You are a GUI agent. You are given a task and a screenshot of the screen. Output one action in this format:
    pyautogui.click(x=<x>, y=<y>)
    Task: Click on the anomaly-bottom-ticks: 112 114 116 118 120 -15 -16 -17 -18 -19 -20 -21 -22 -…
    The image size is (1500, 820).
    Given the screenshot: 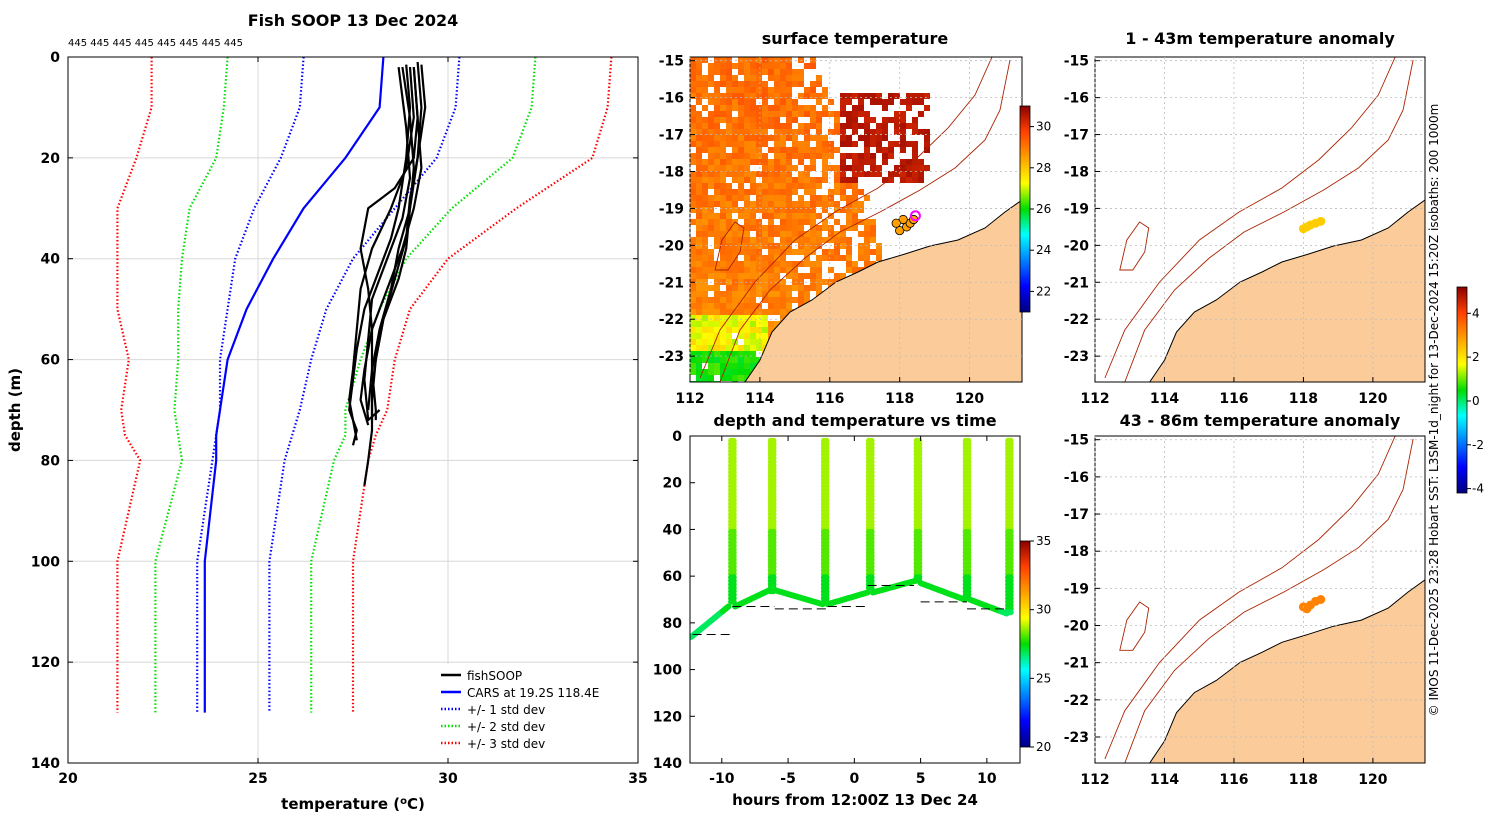 What is the action you would take?
    pyautogui.click(x=1244, y=610)
    